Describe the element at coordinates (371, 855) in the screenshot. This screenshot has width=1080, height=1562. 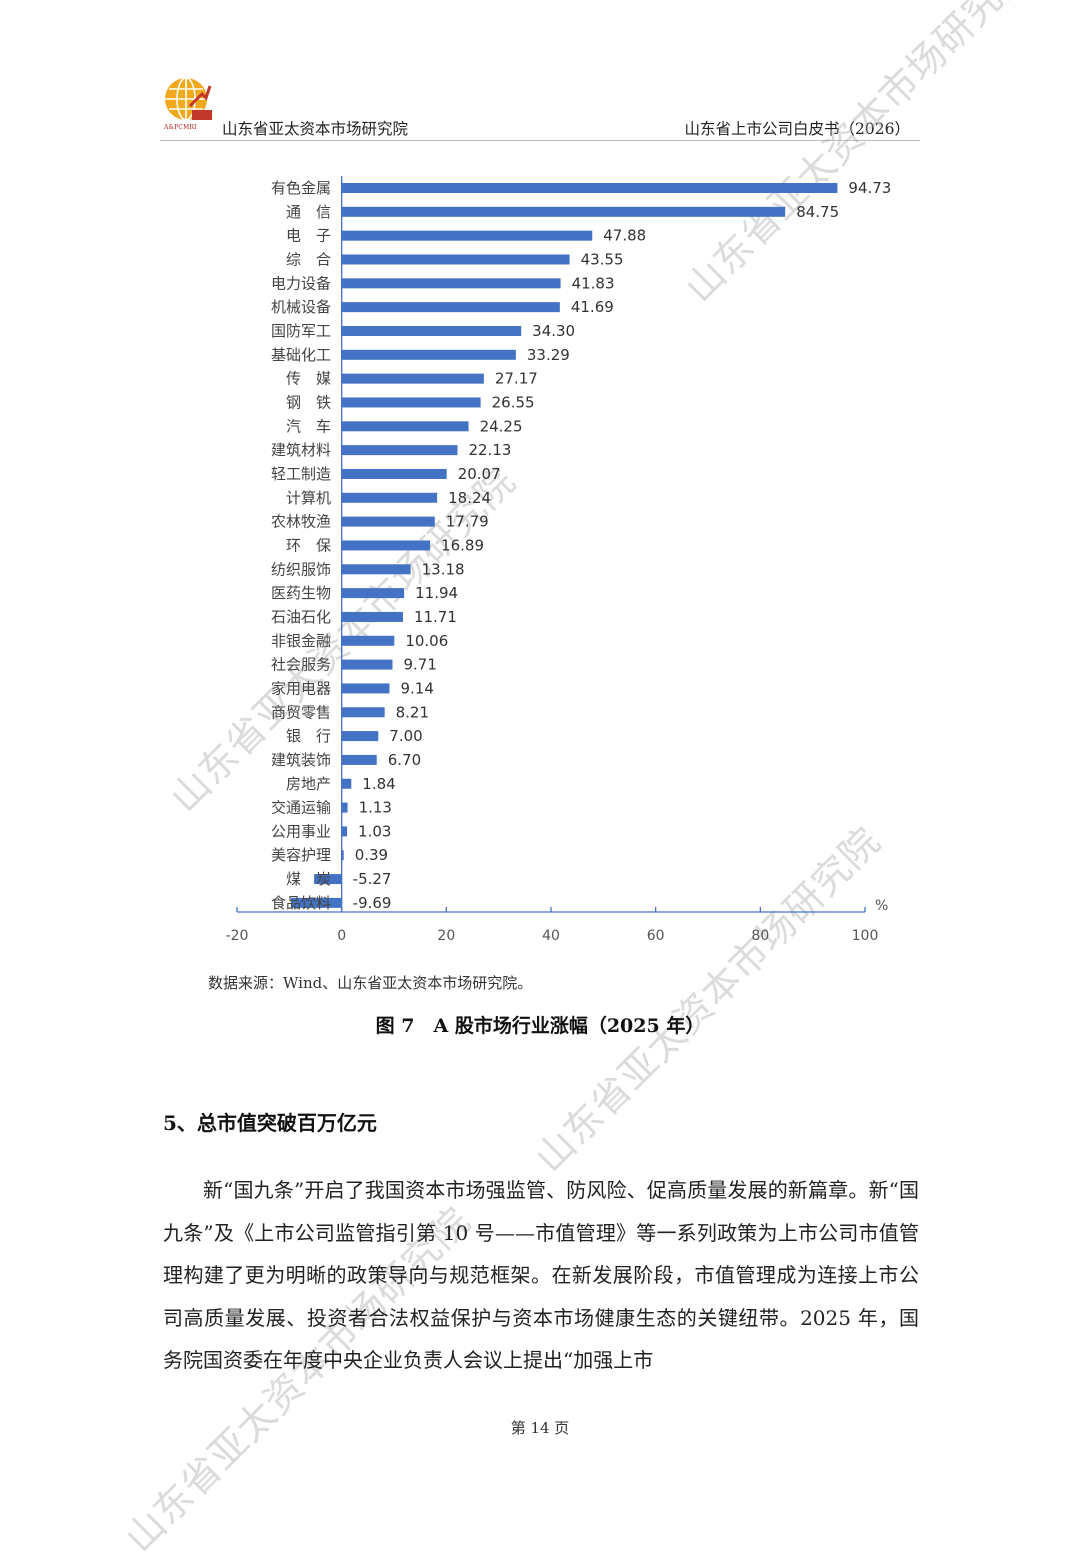
I see `value-label: 0.39` at that location.